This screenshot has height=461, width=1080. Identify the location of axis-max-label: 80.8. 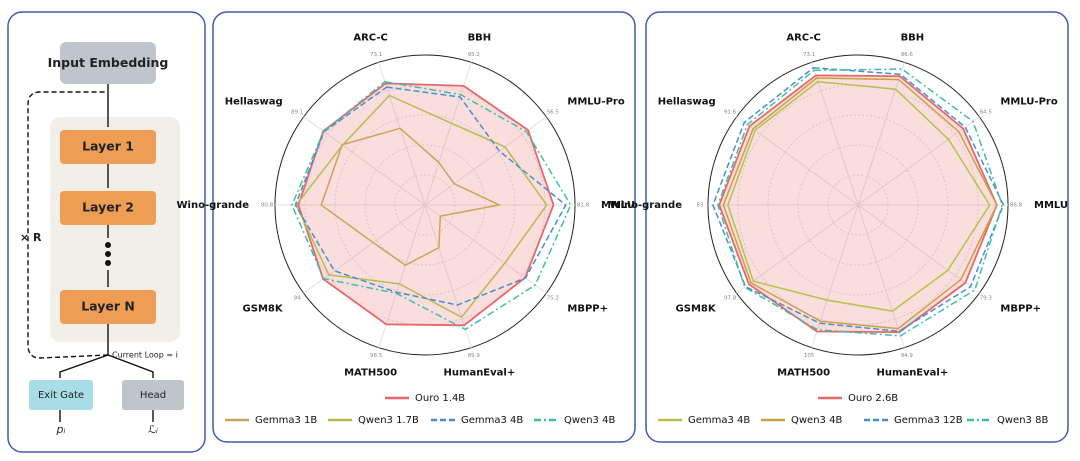
(267, 206).